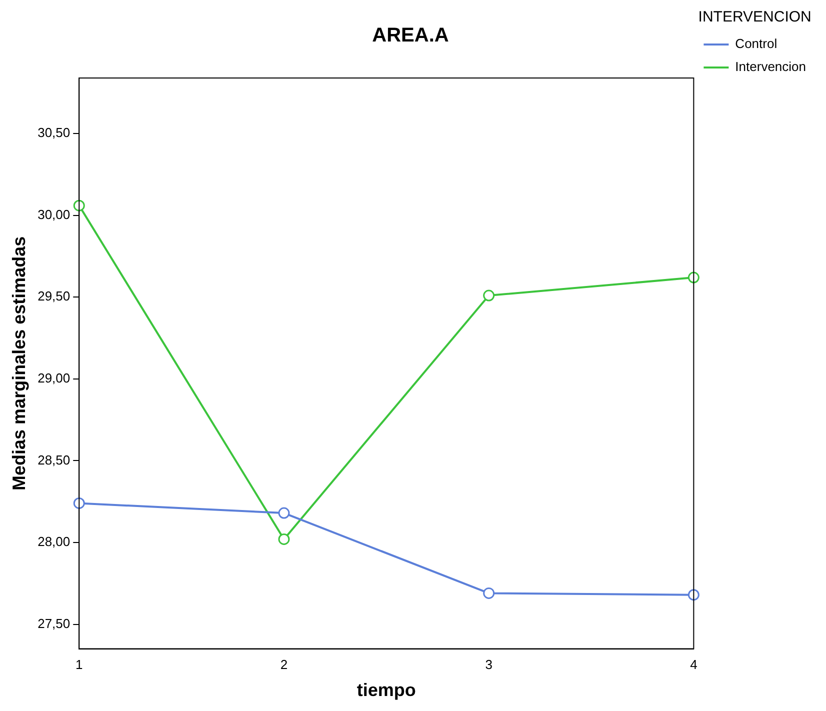 Image resolution: width=826 pixels, height=711 pixels. I want to click on y-tick-label: 29,00, so click(54, 378).